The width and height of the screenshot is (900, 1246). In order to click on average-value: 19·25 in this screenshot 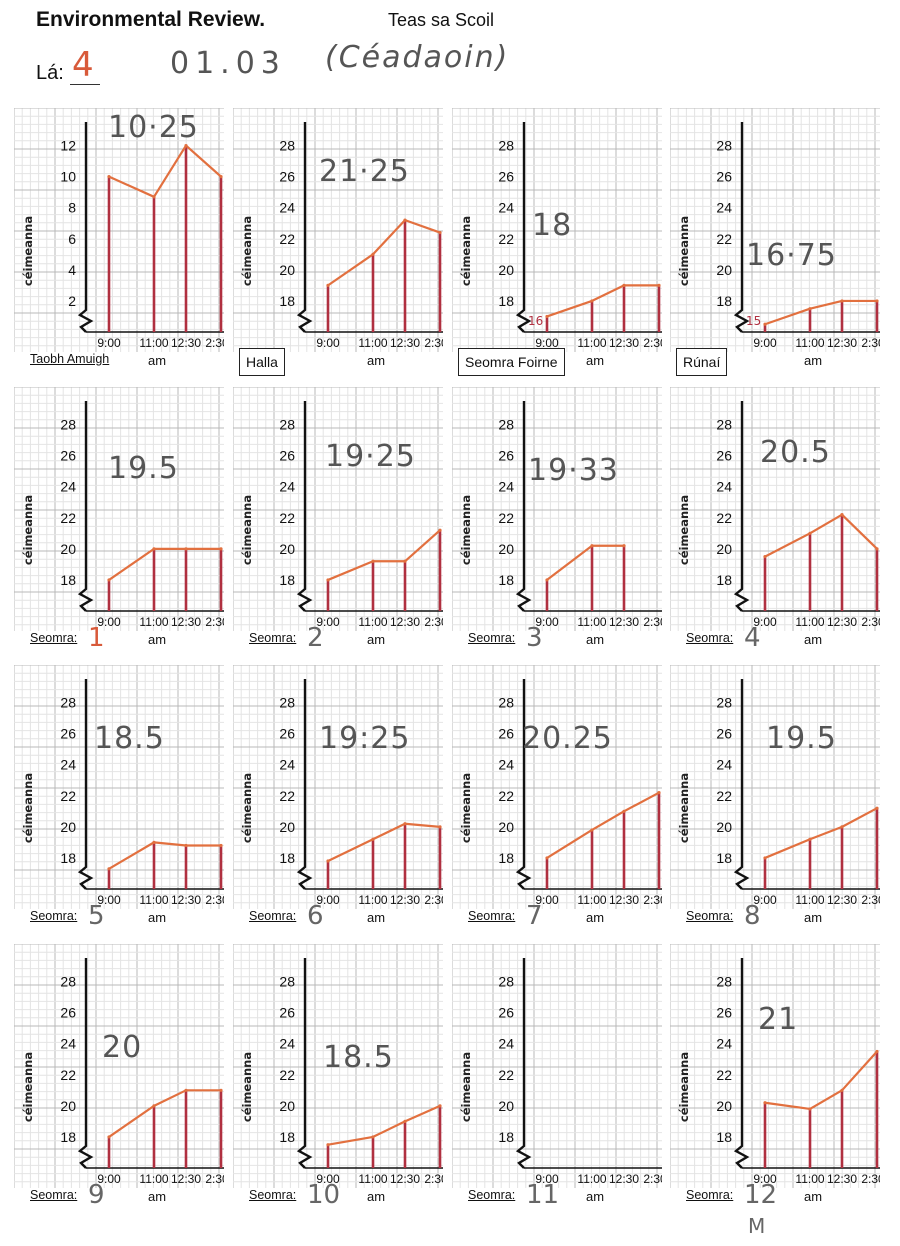, I will do `click(370, 456)`.